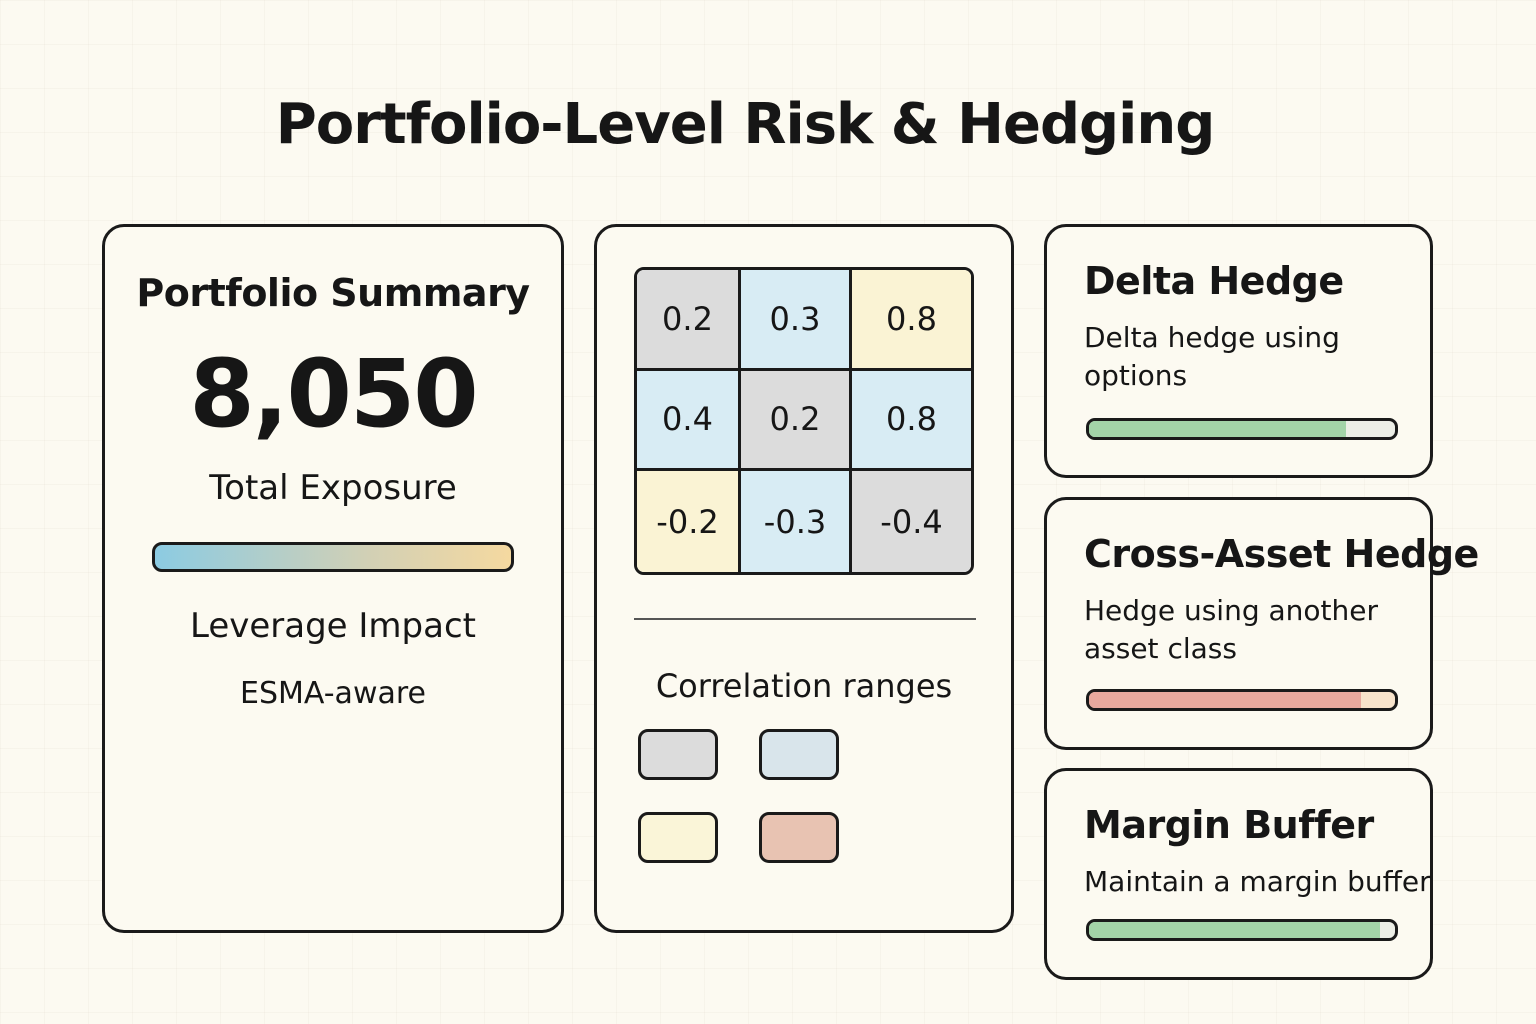 The height and width of the screenshot is (1024, 1536). What do you see at coordinates (911, 521) in the screenshot?
I see `matrix-cell: -0.4` at bounding box center [911, 521].